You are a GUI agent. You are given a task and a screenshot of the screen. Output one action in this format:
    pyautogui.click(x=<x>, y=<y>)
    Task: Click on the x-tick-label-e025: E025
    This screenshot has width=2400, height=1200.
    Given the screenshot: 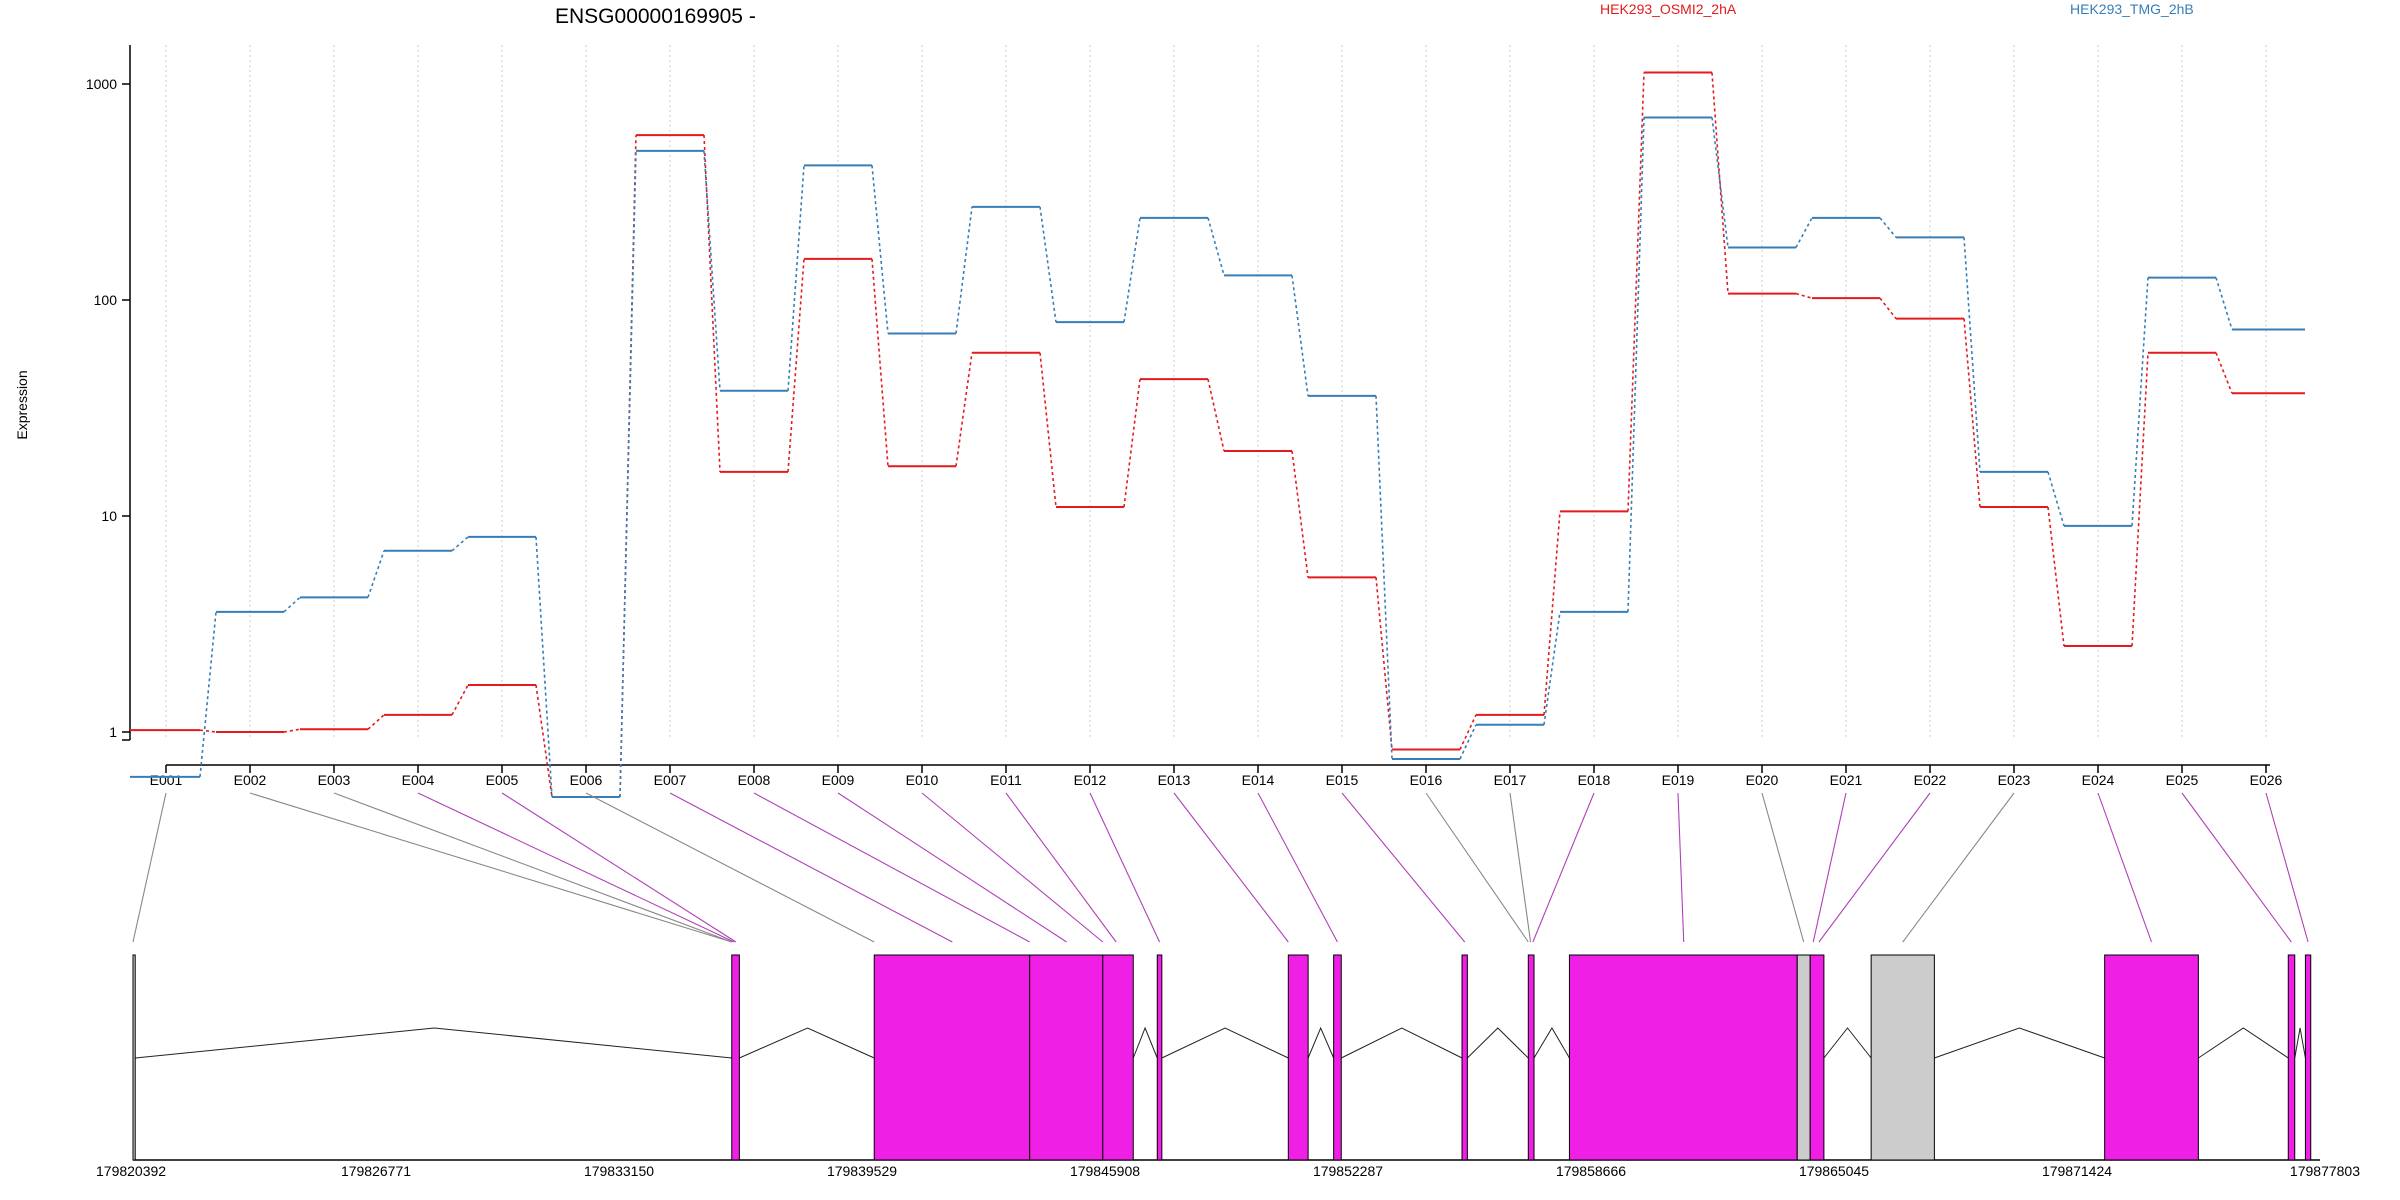 What is the action you would take?
    pyautogui.click(x=2182, y=780)
    